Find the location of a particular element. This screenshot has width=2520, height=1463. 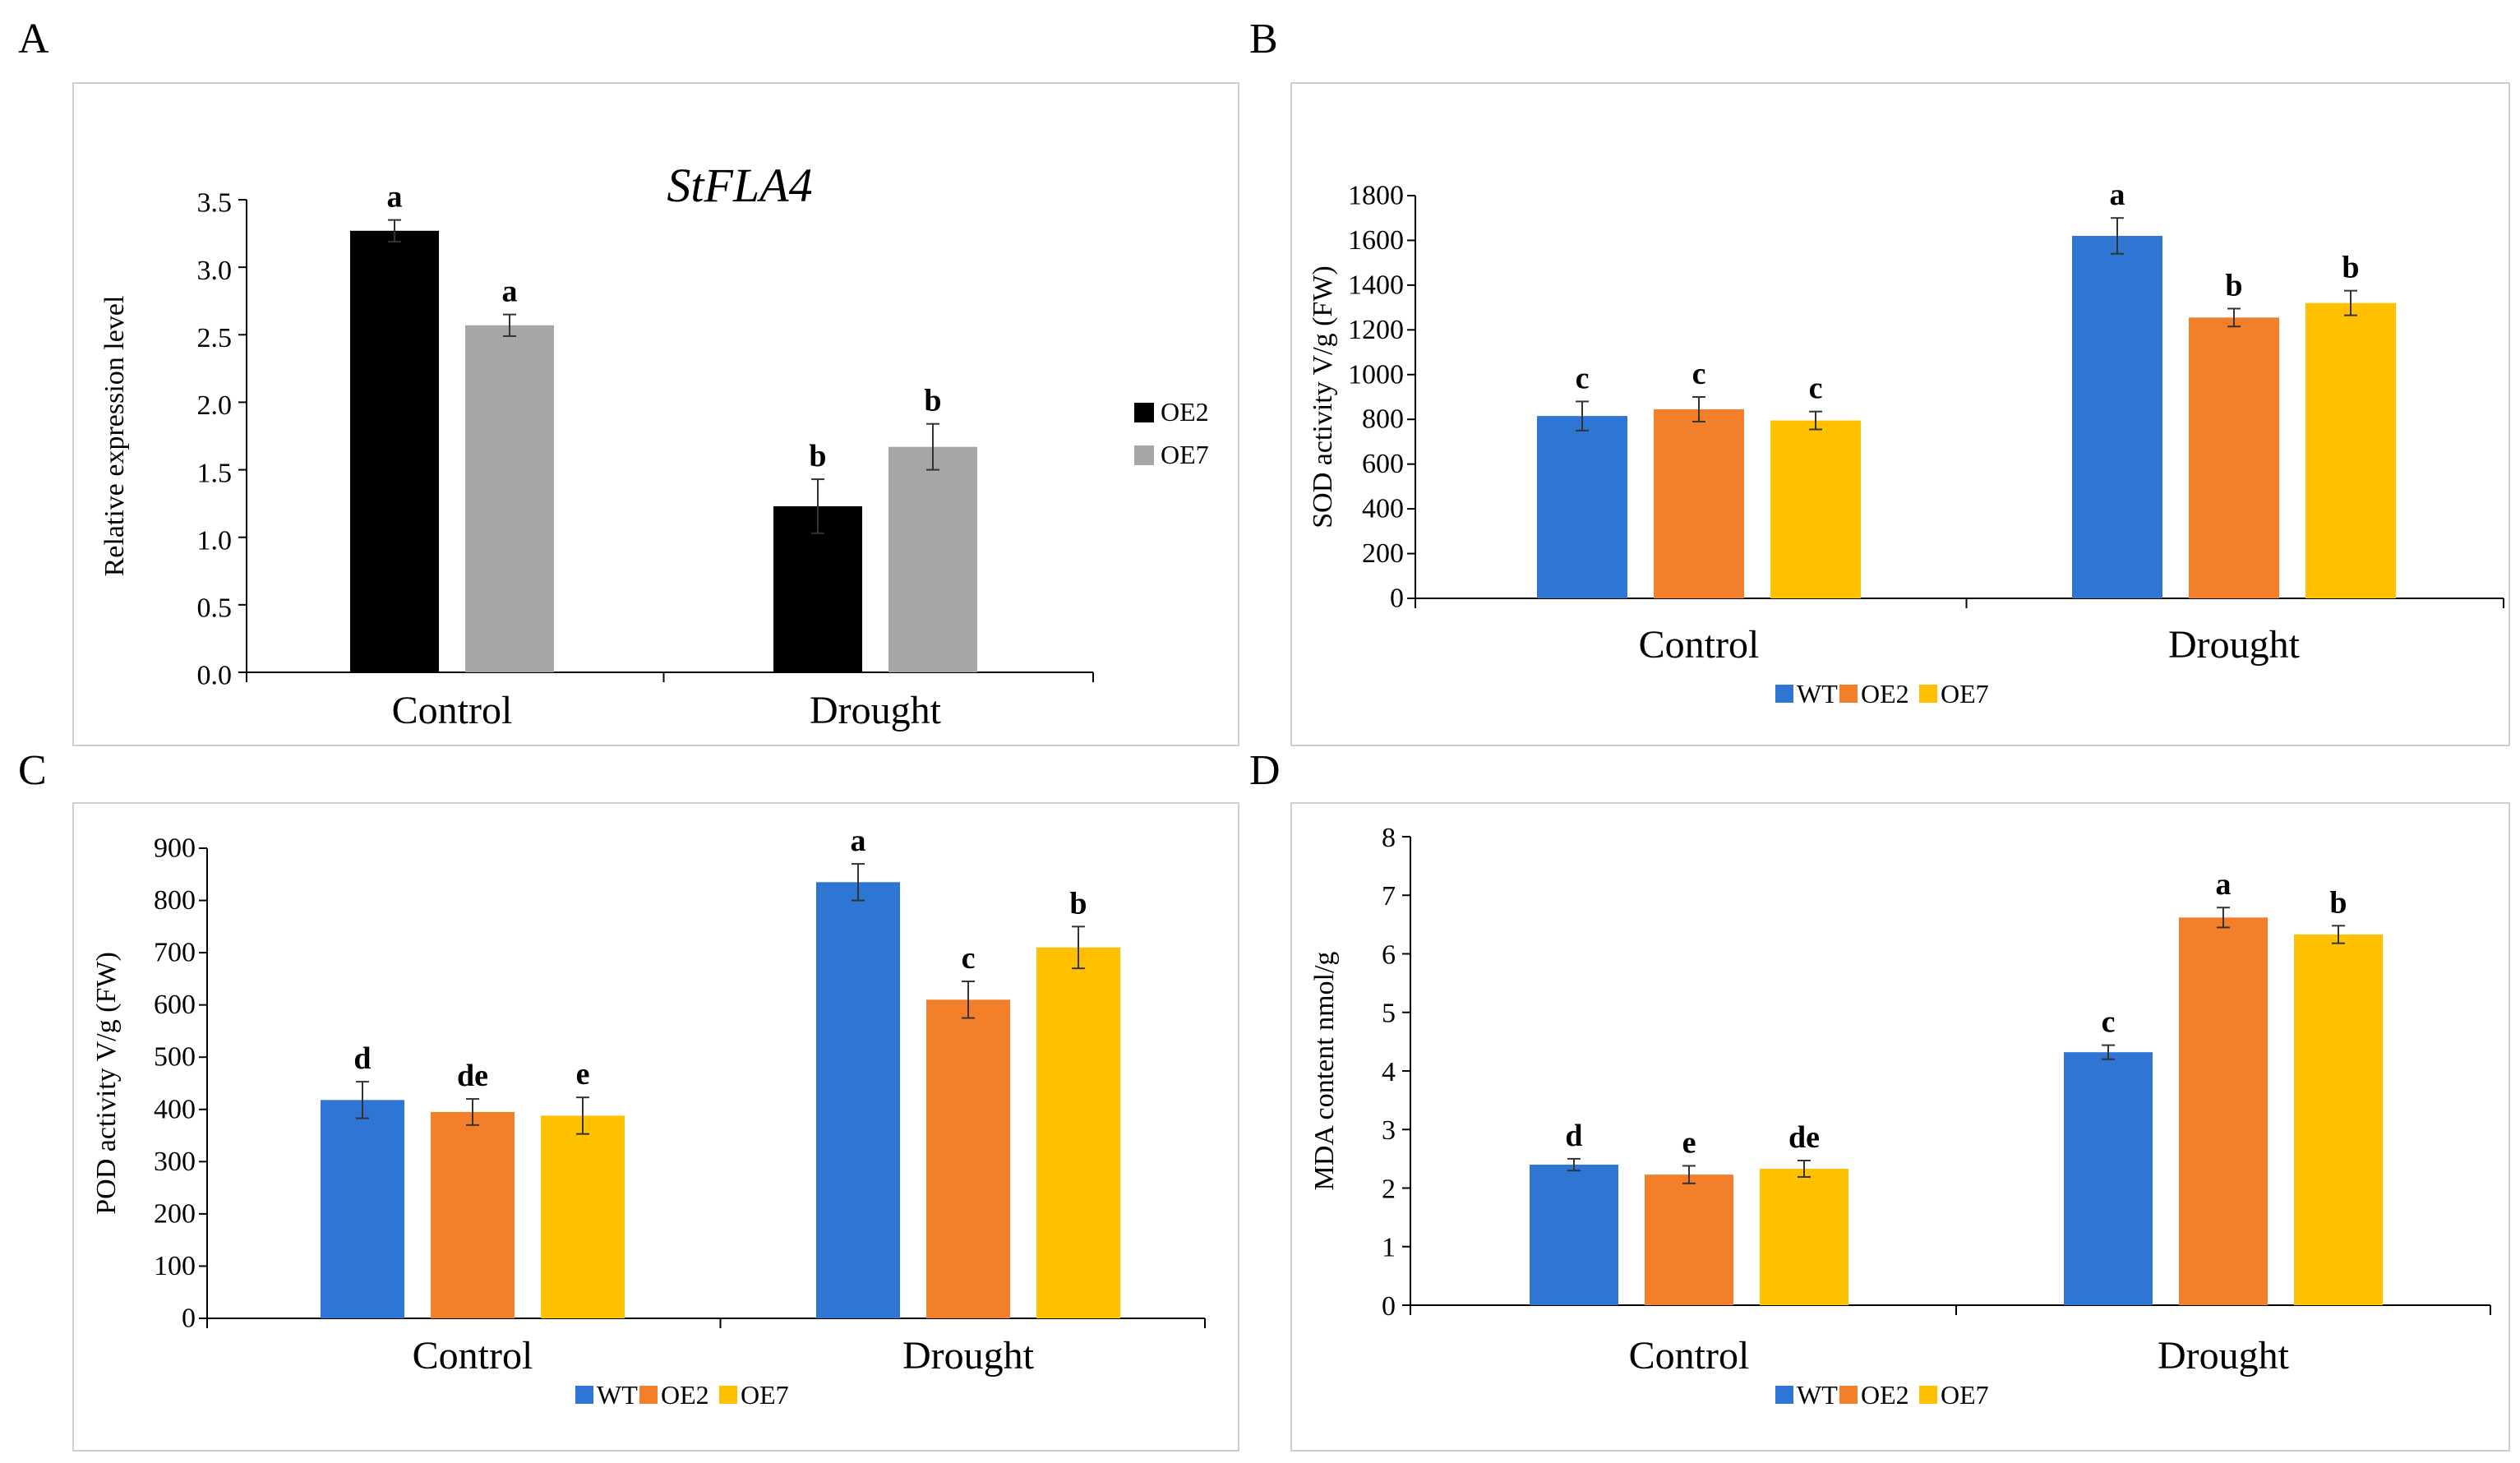

panel-d-y-tick-label: 3 is located at coordinates (1389, 1130).